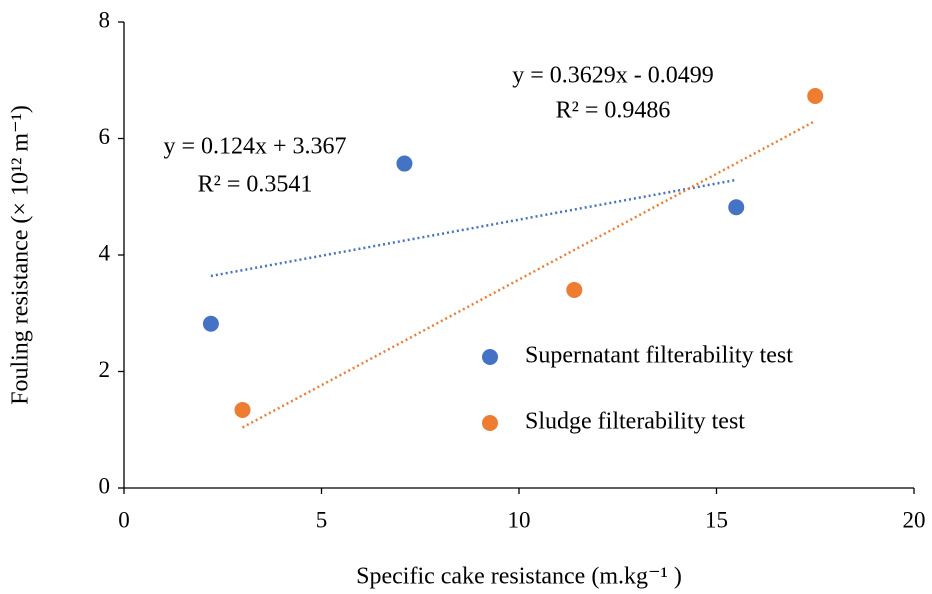  What do you see at coordinates (659, 356) in the screenshot?
I see `legend-label: Supernatant filterability test` at bounding box center [659, 356].